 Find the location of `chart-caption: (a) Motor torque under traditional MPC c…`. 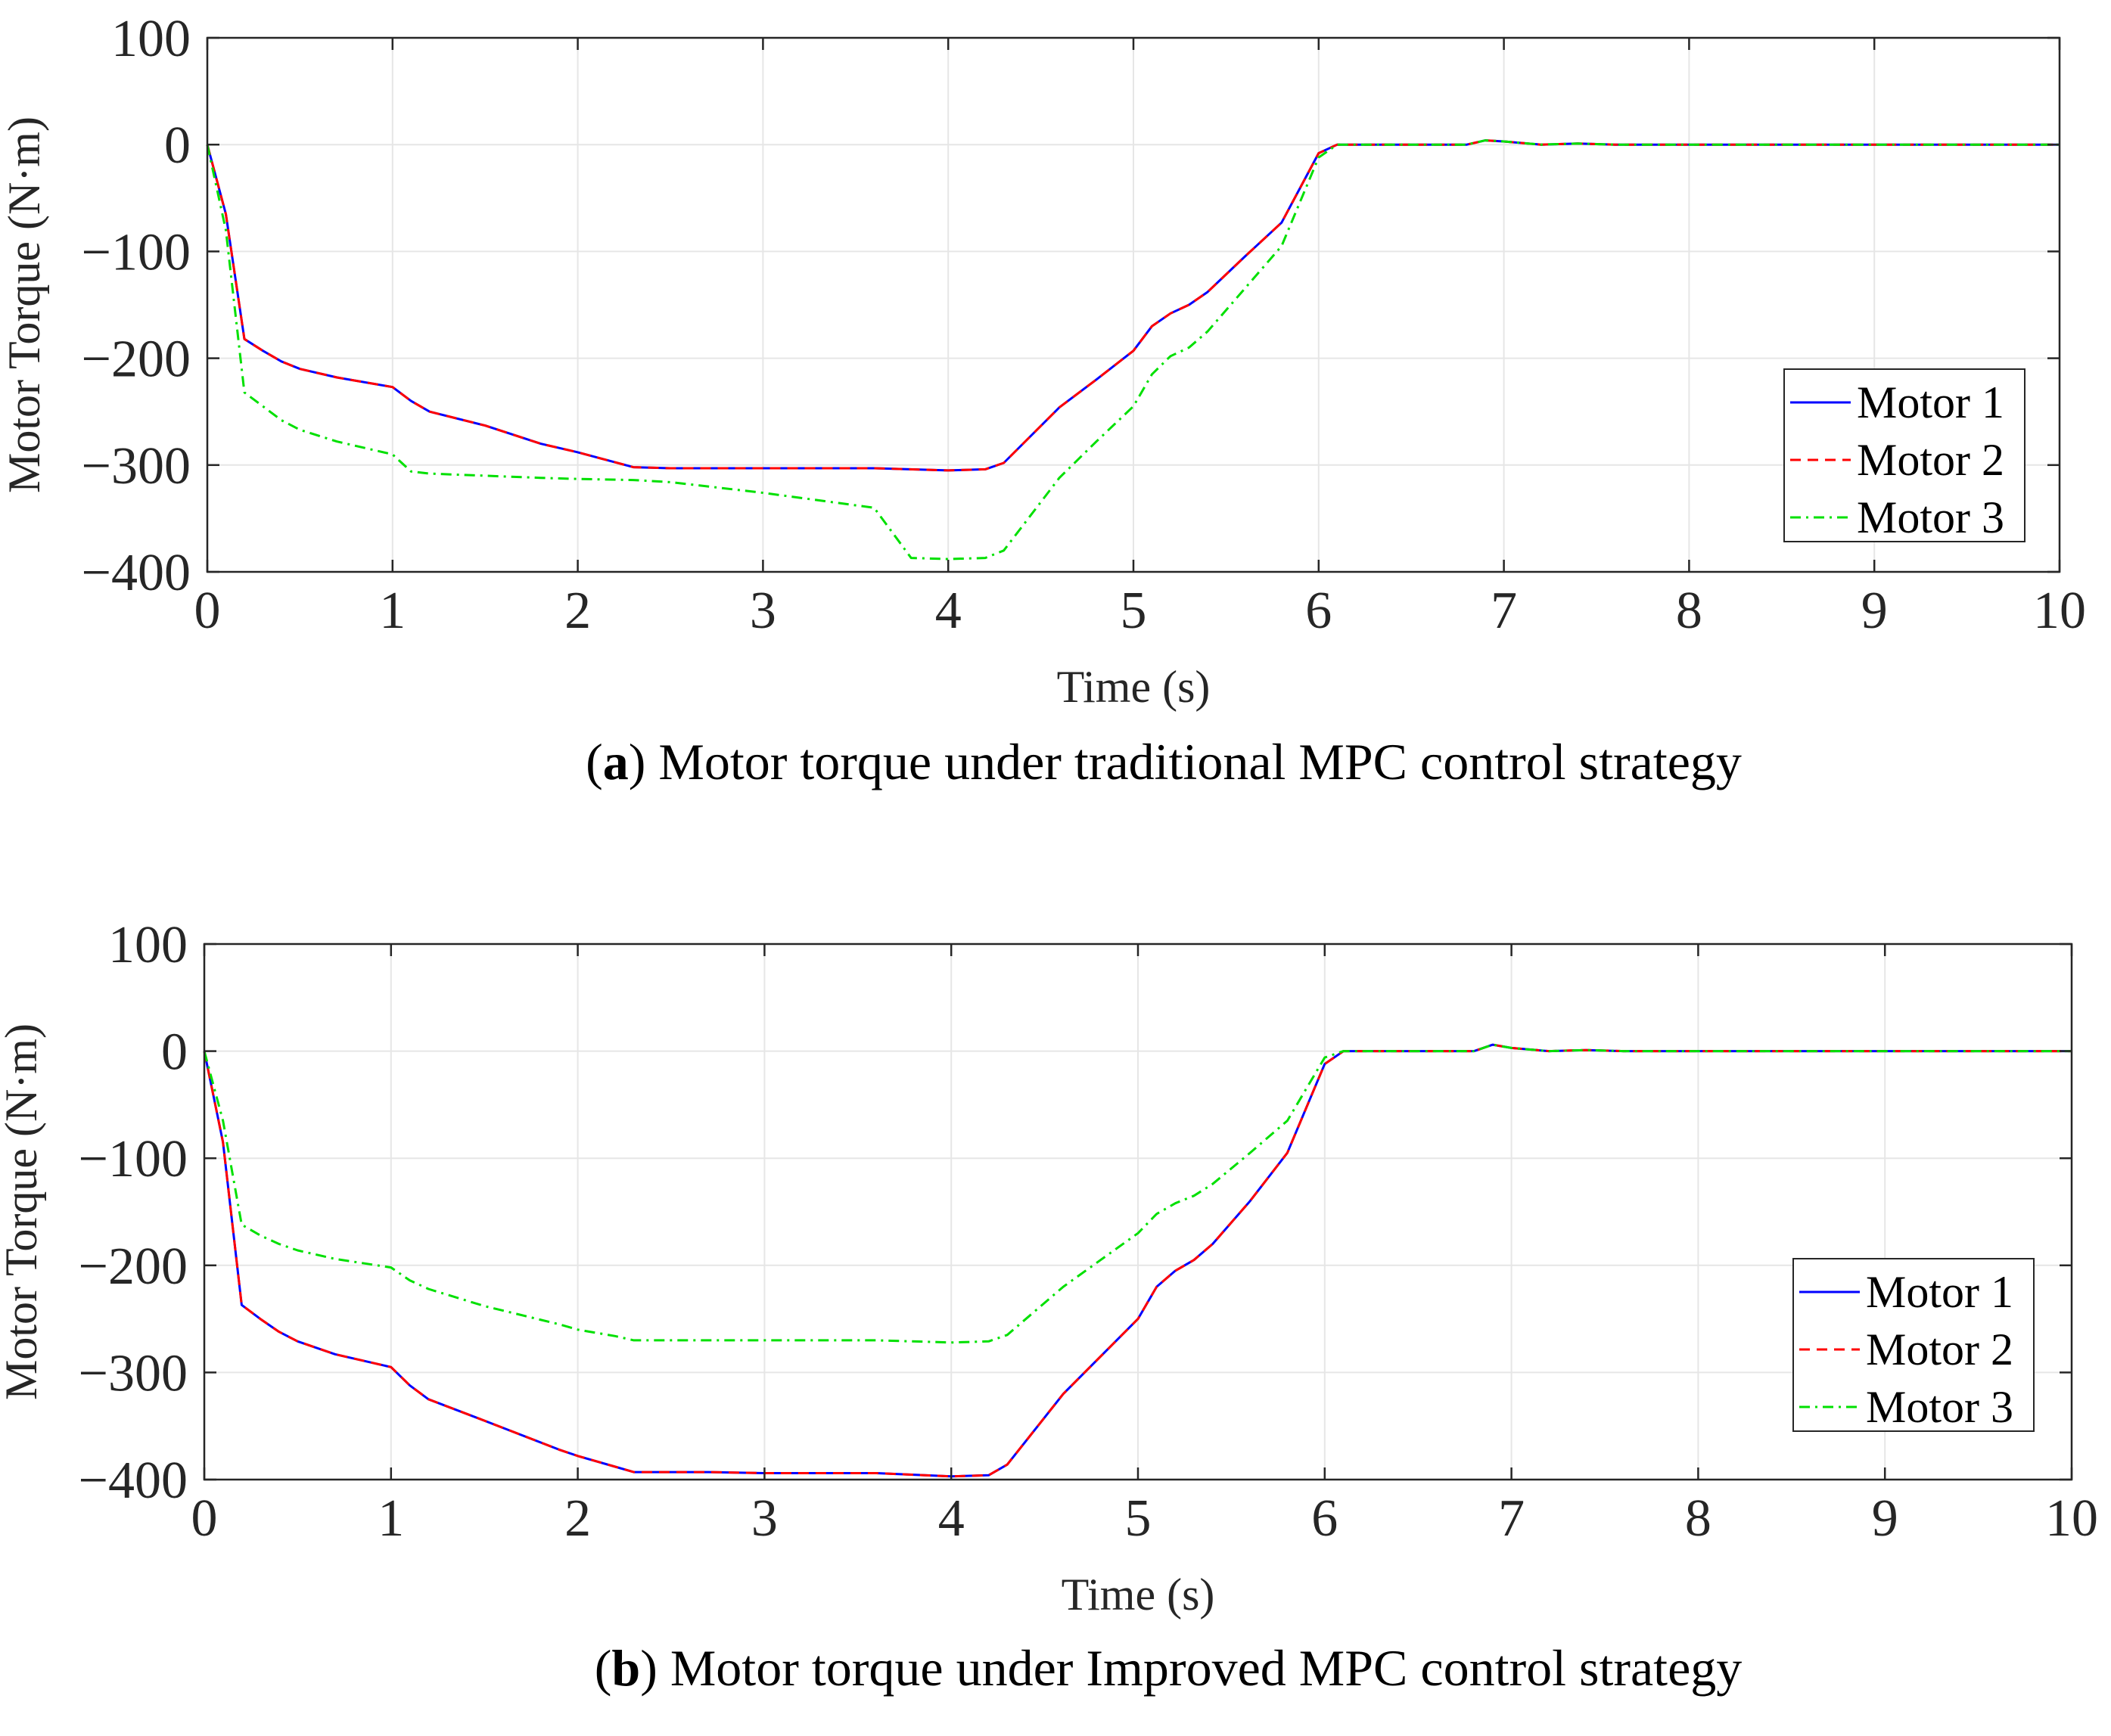

chart-caption: (a) Motor torque under traditional MPC c… is located at coordinates (1164, 761).